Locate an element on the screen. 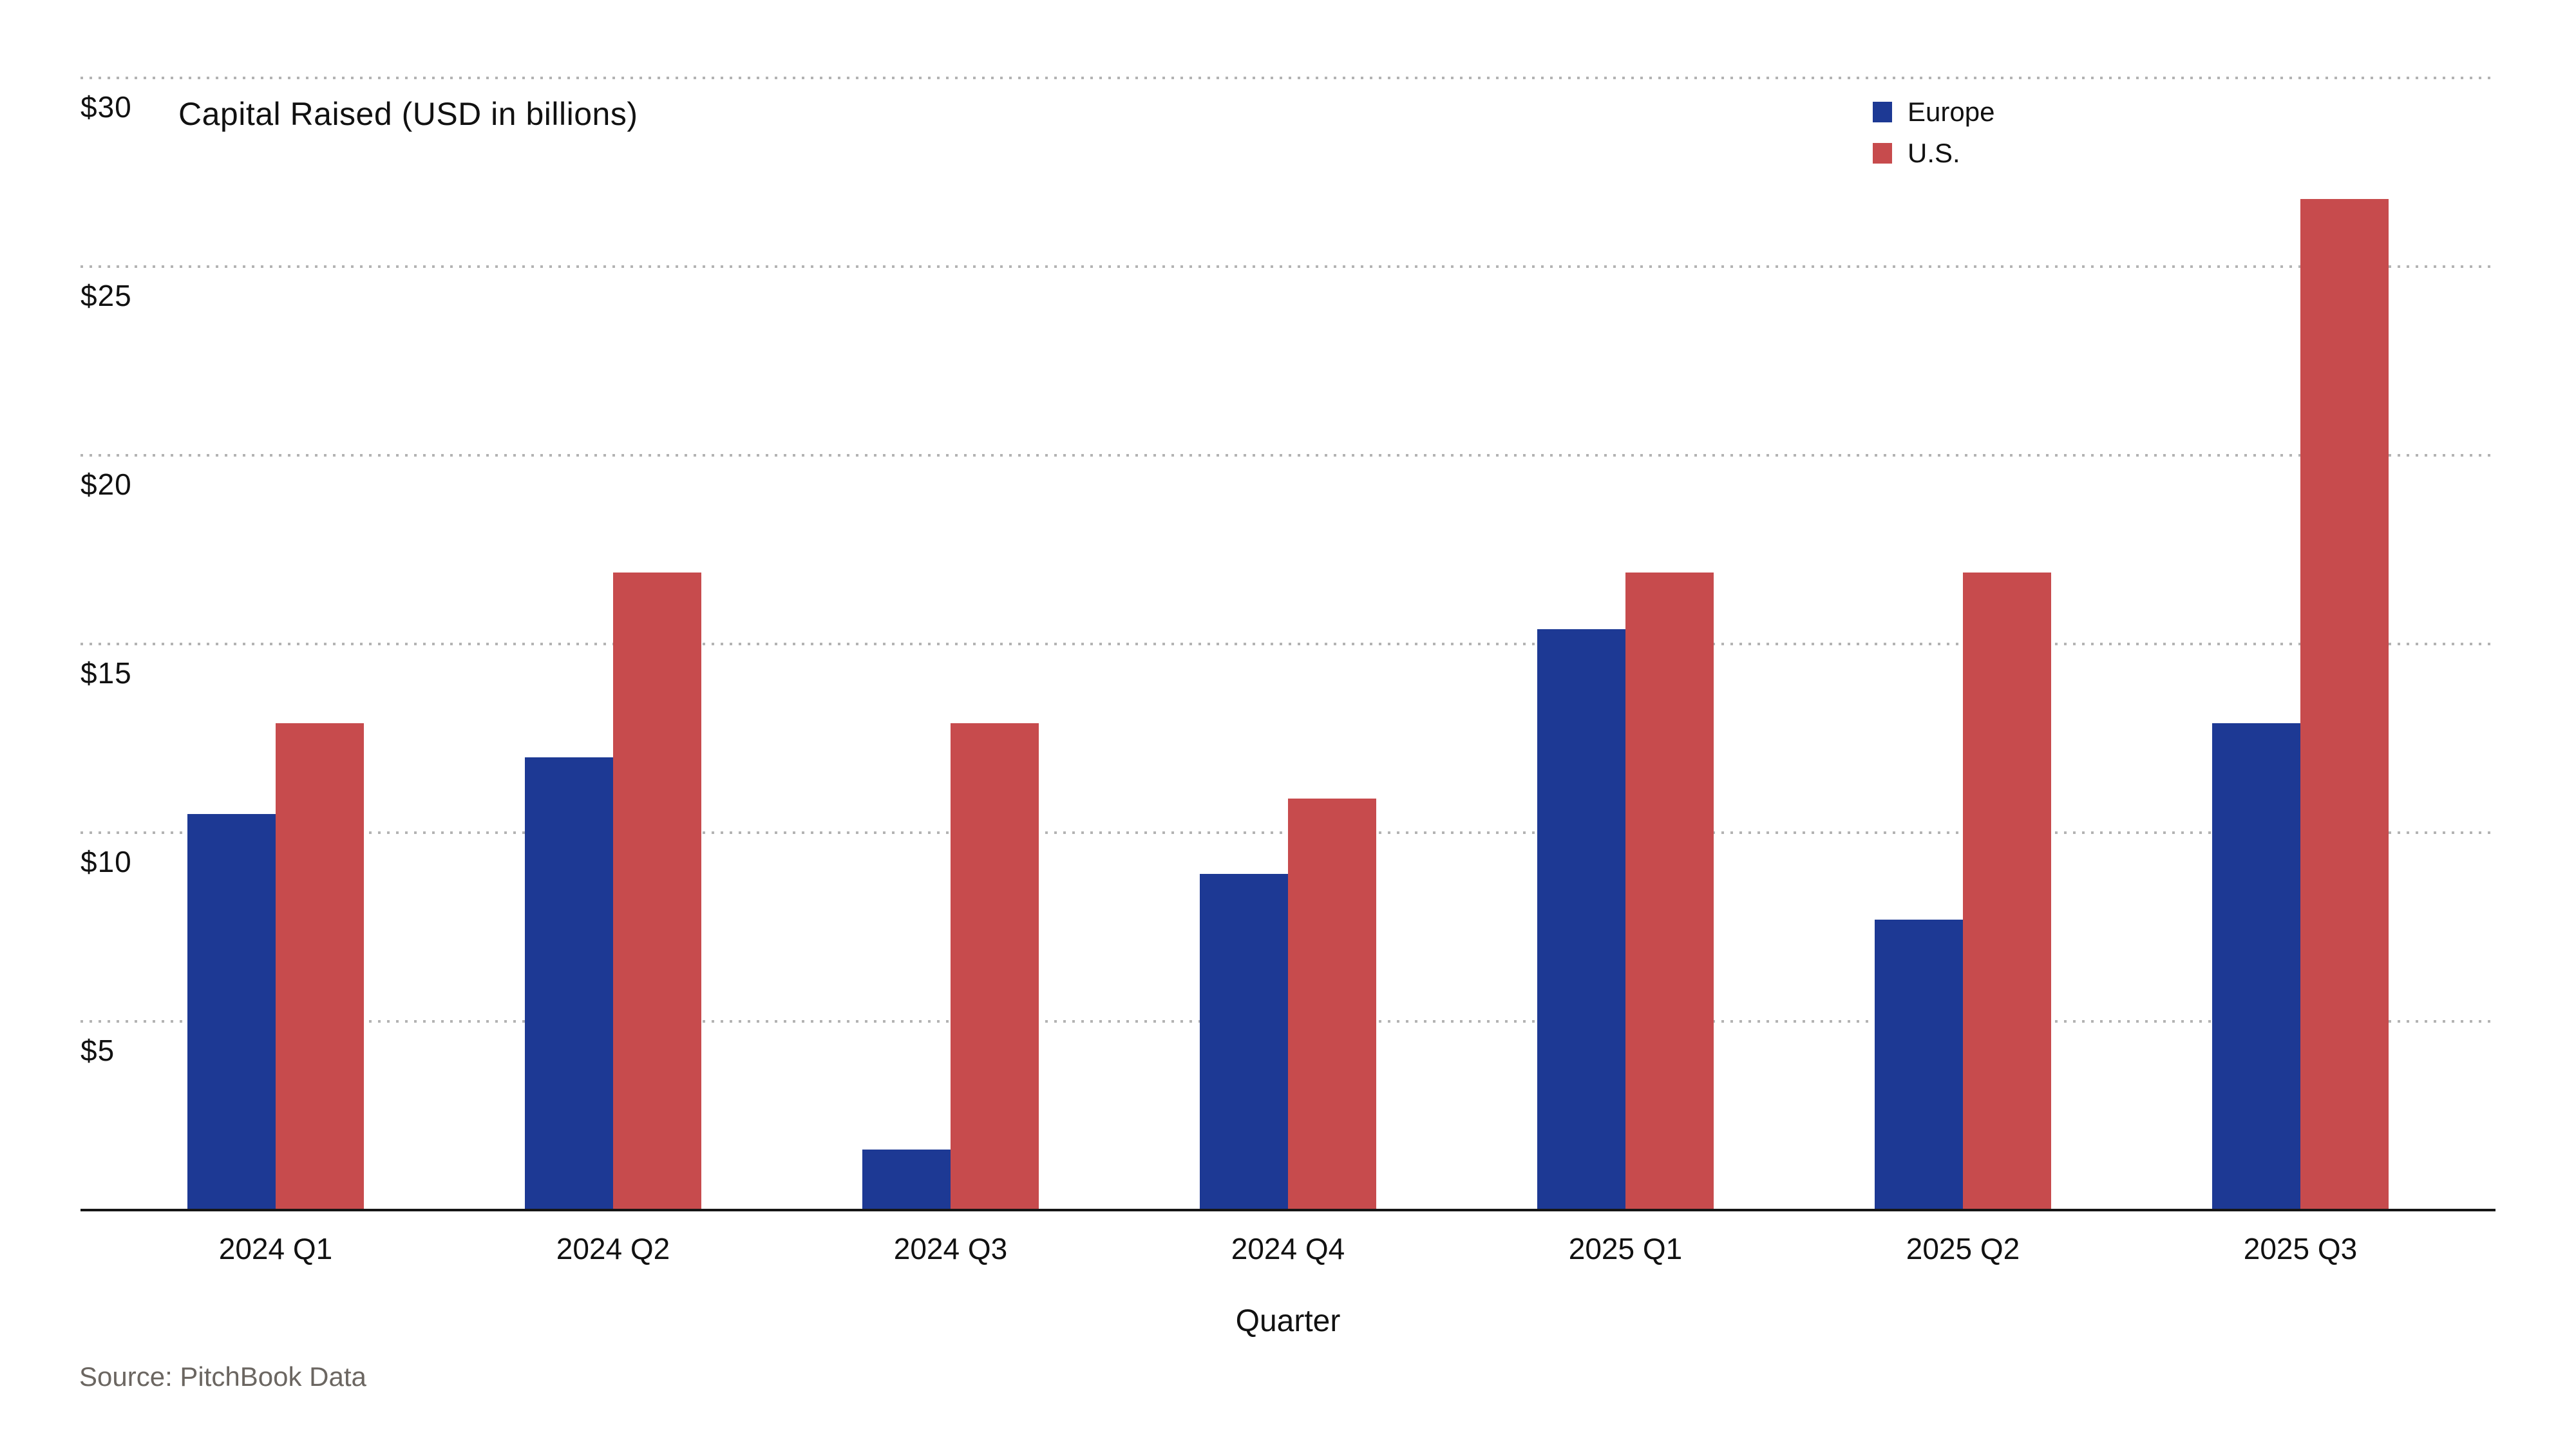 Image resolution: width=2576 pixels, height=1449 pixels. y-tick-label: $30 is located at coordinates (106, 107).